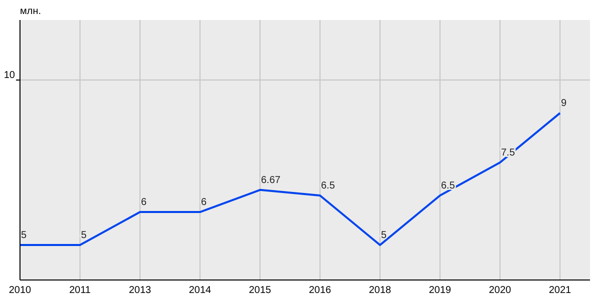  What do you see at coordinates (320, 290) in the screenshot?
I see `x-tick-label: 2016` at bounding box center [320, 290].